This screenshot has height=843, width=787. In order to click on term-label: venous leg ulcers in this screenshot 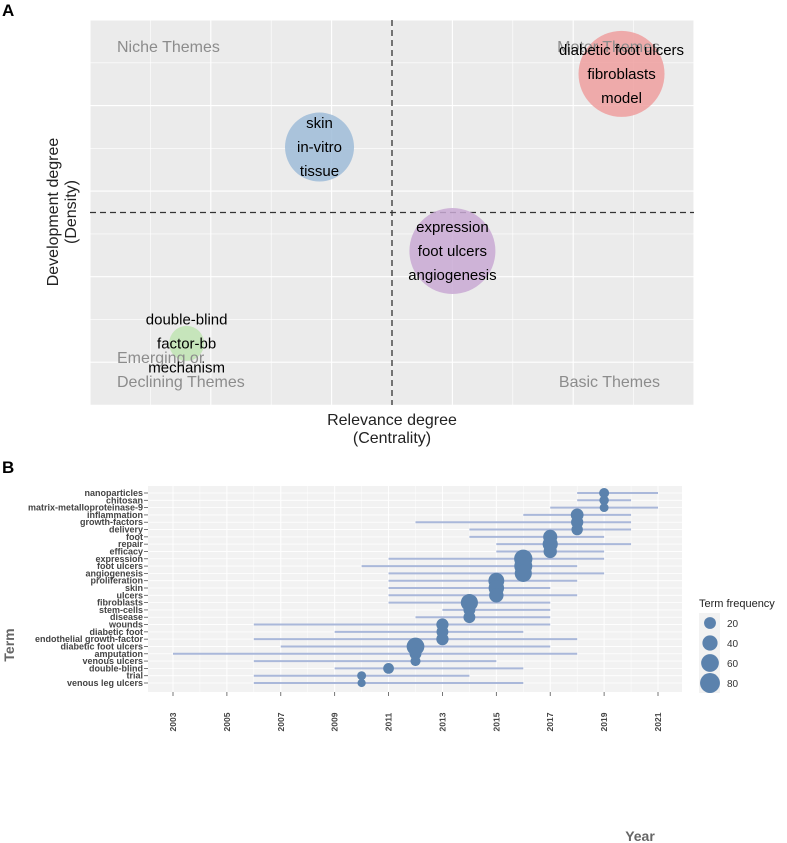, I will do `click(105, 683)`.